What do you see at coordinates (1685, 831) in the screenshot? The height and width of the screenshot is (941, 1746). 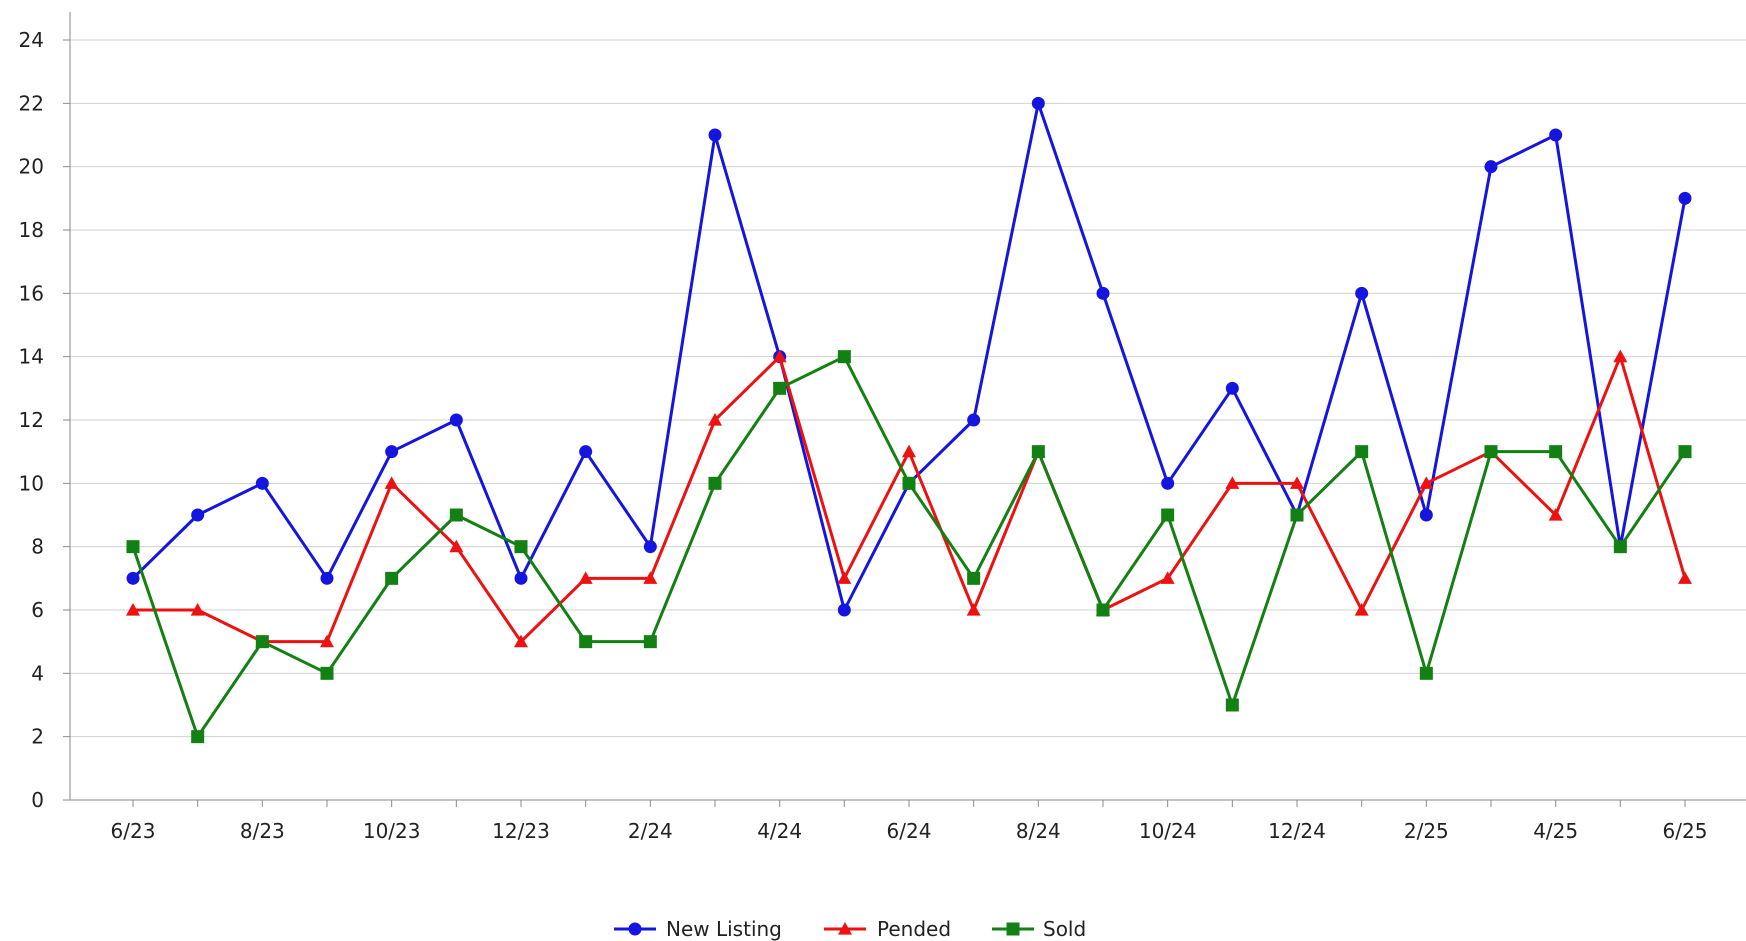 I see `x-tick-label-6-25: 6/25` at bounding box center [1685, 831].